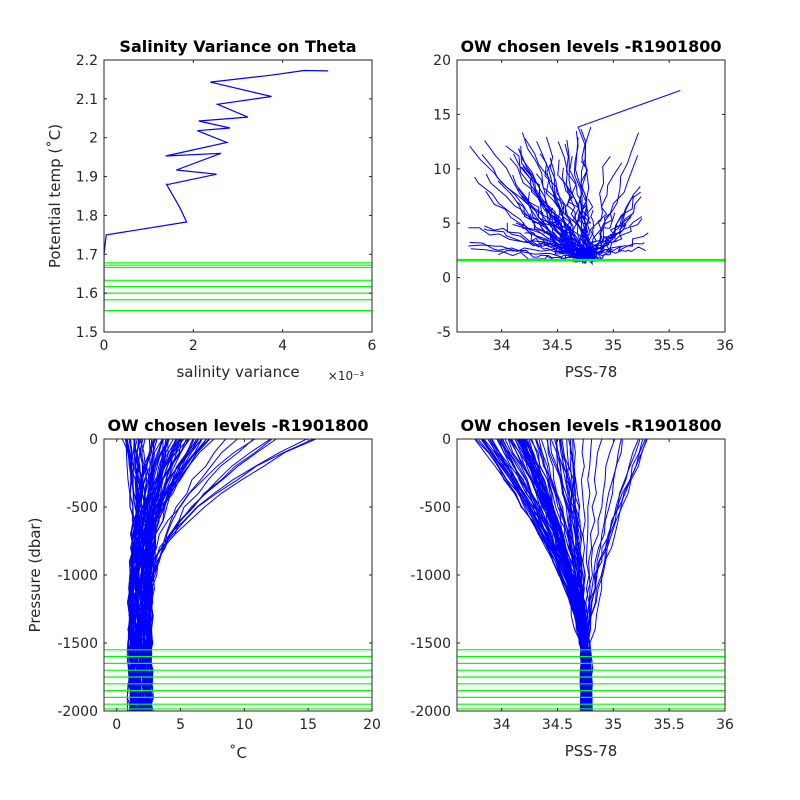  What do you see at coordinates (87, 216) in the screenshot?
I see `y-tick-label: 1.8` at bounding box center [87, 216].